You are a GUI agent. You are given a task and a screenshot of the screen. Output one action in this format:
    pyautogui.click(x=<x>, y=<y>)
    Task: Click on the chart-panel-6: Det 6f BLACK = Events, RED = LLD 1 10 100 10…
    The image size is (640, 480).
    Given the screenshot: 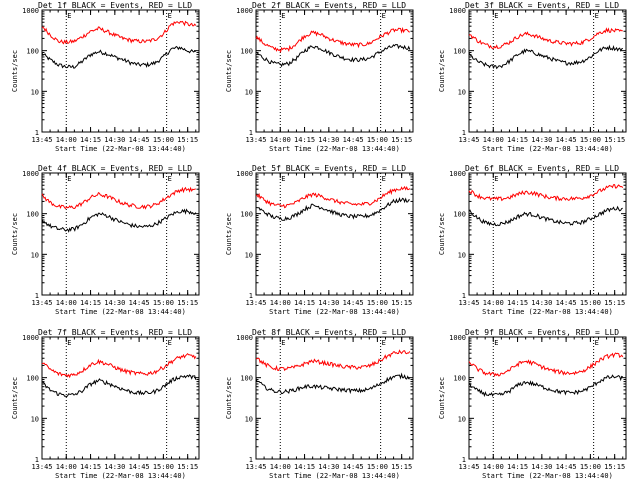 What is the action you would take?
    pyautogui.click(x=532, y=240)
    